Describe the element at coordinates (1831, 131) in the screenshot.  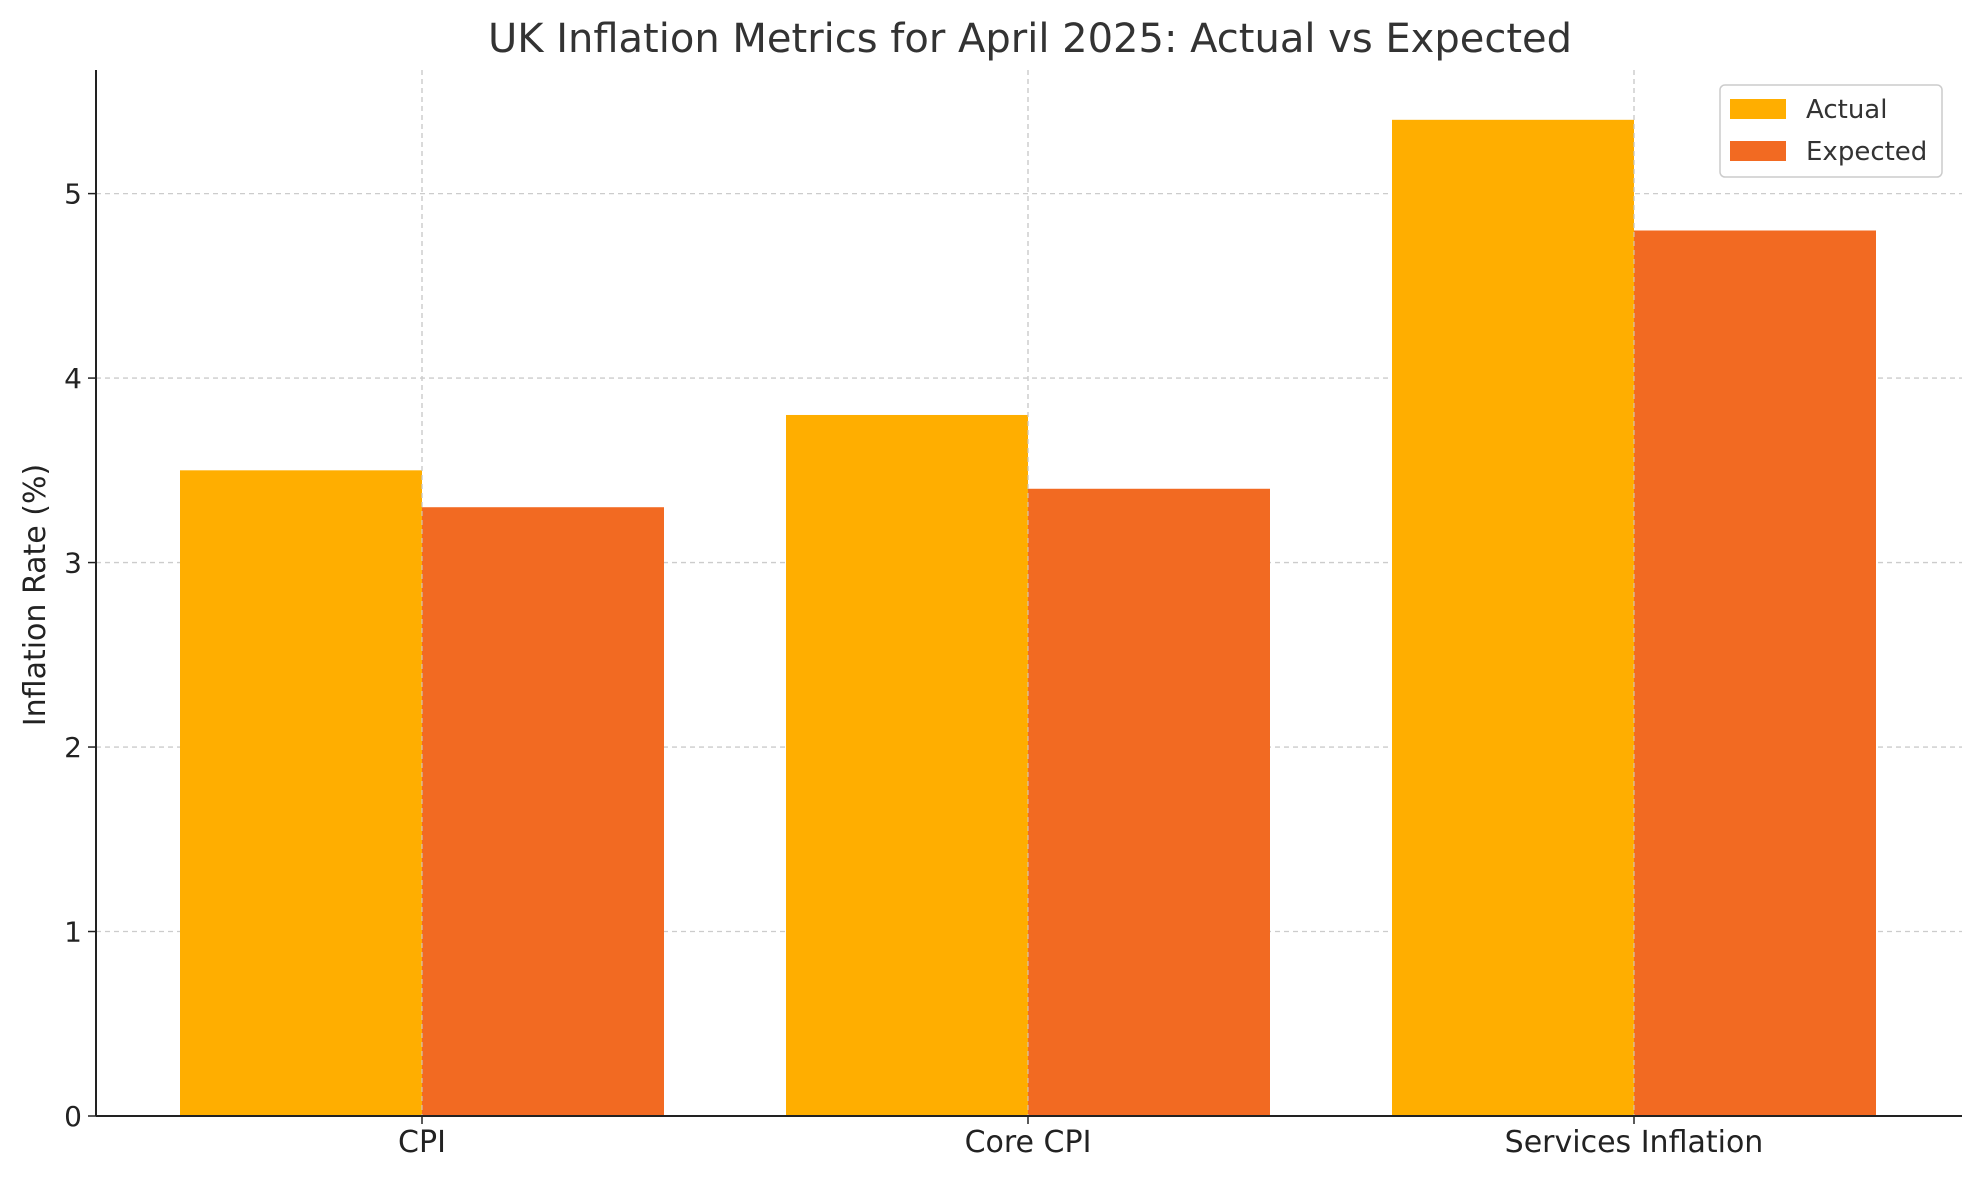
I see `legend: Actual Expected` at that location.